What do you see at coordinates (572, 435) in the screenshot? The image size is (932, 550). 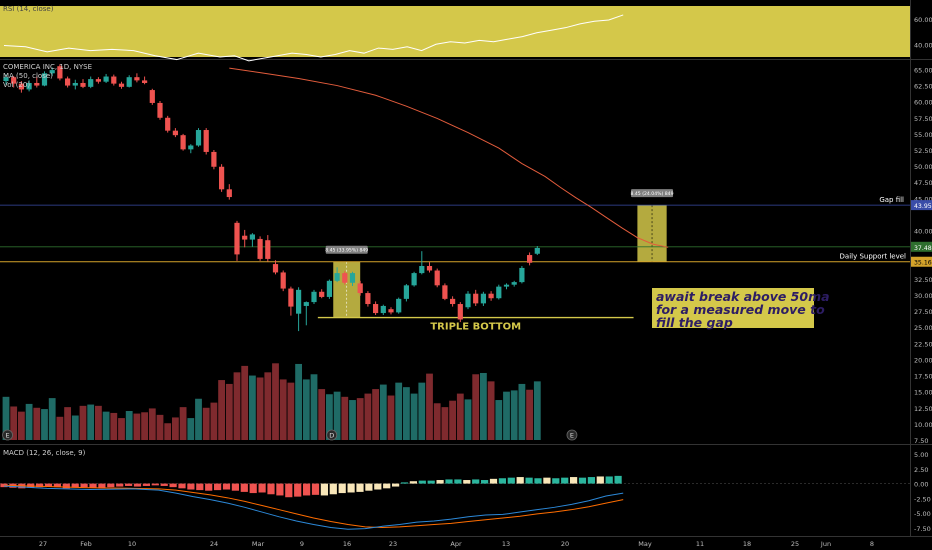 I see `event-marker-circle` at bounding box center [572, 435].